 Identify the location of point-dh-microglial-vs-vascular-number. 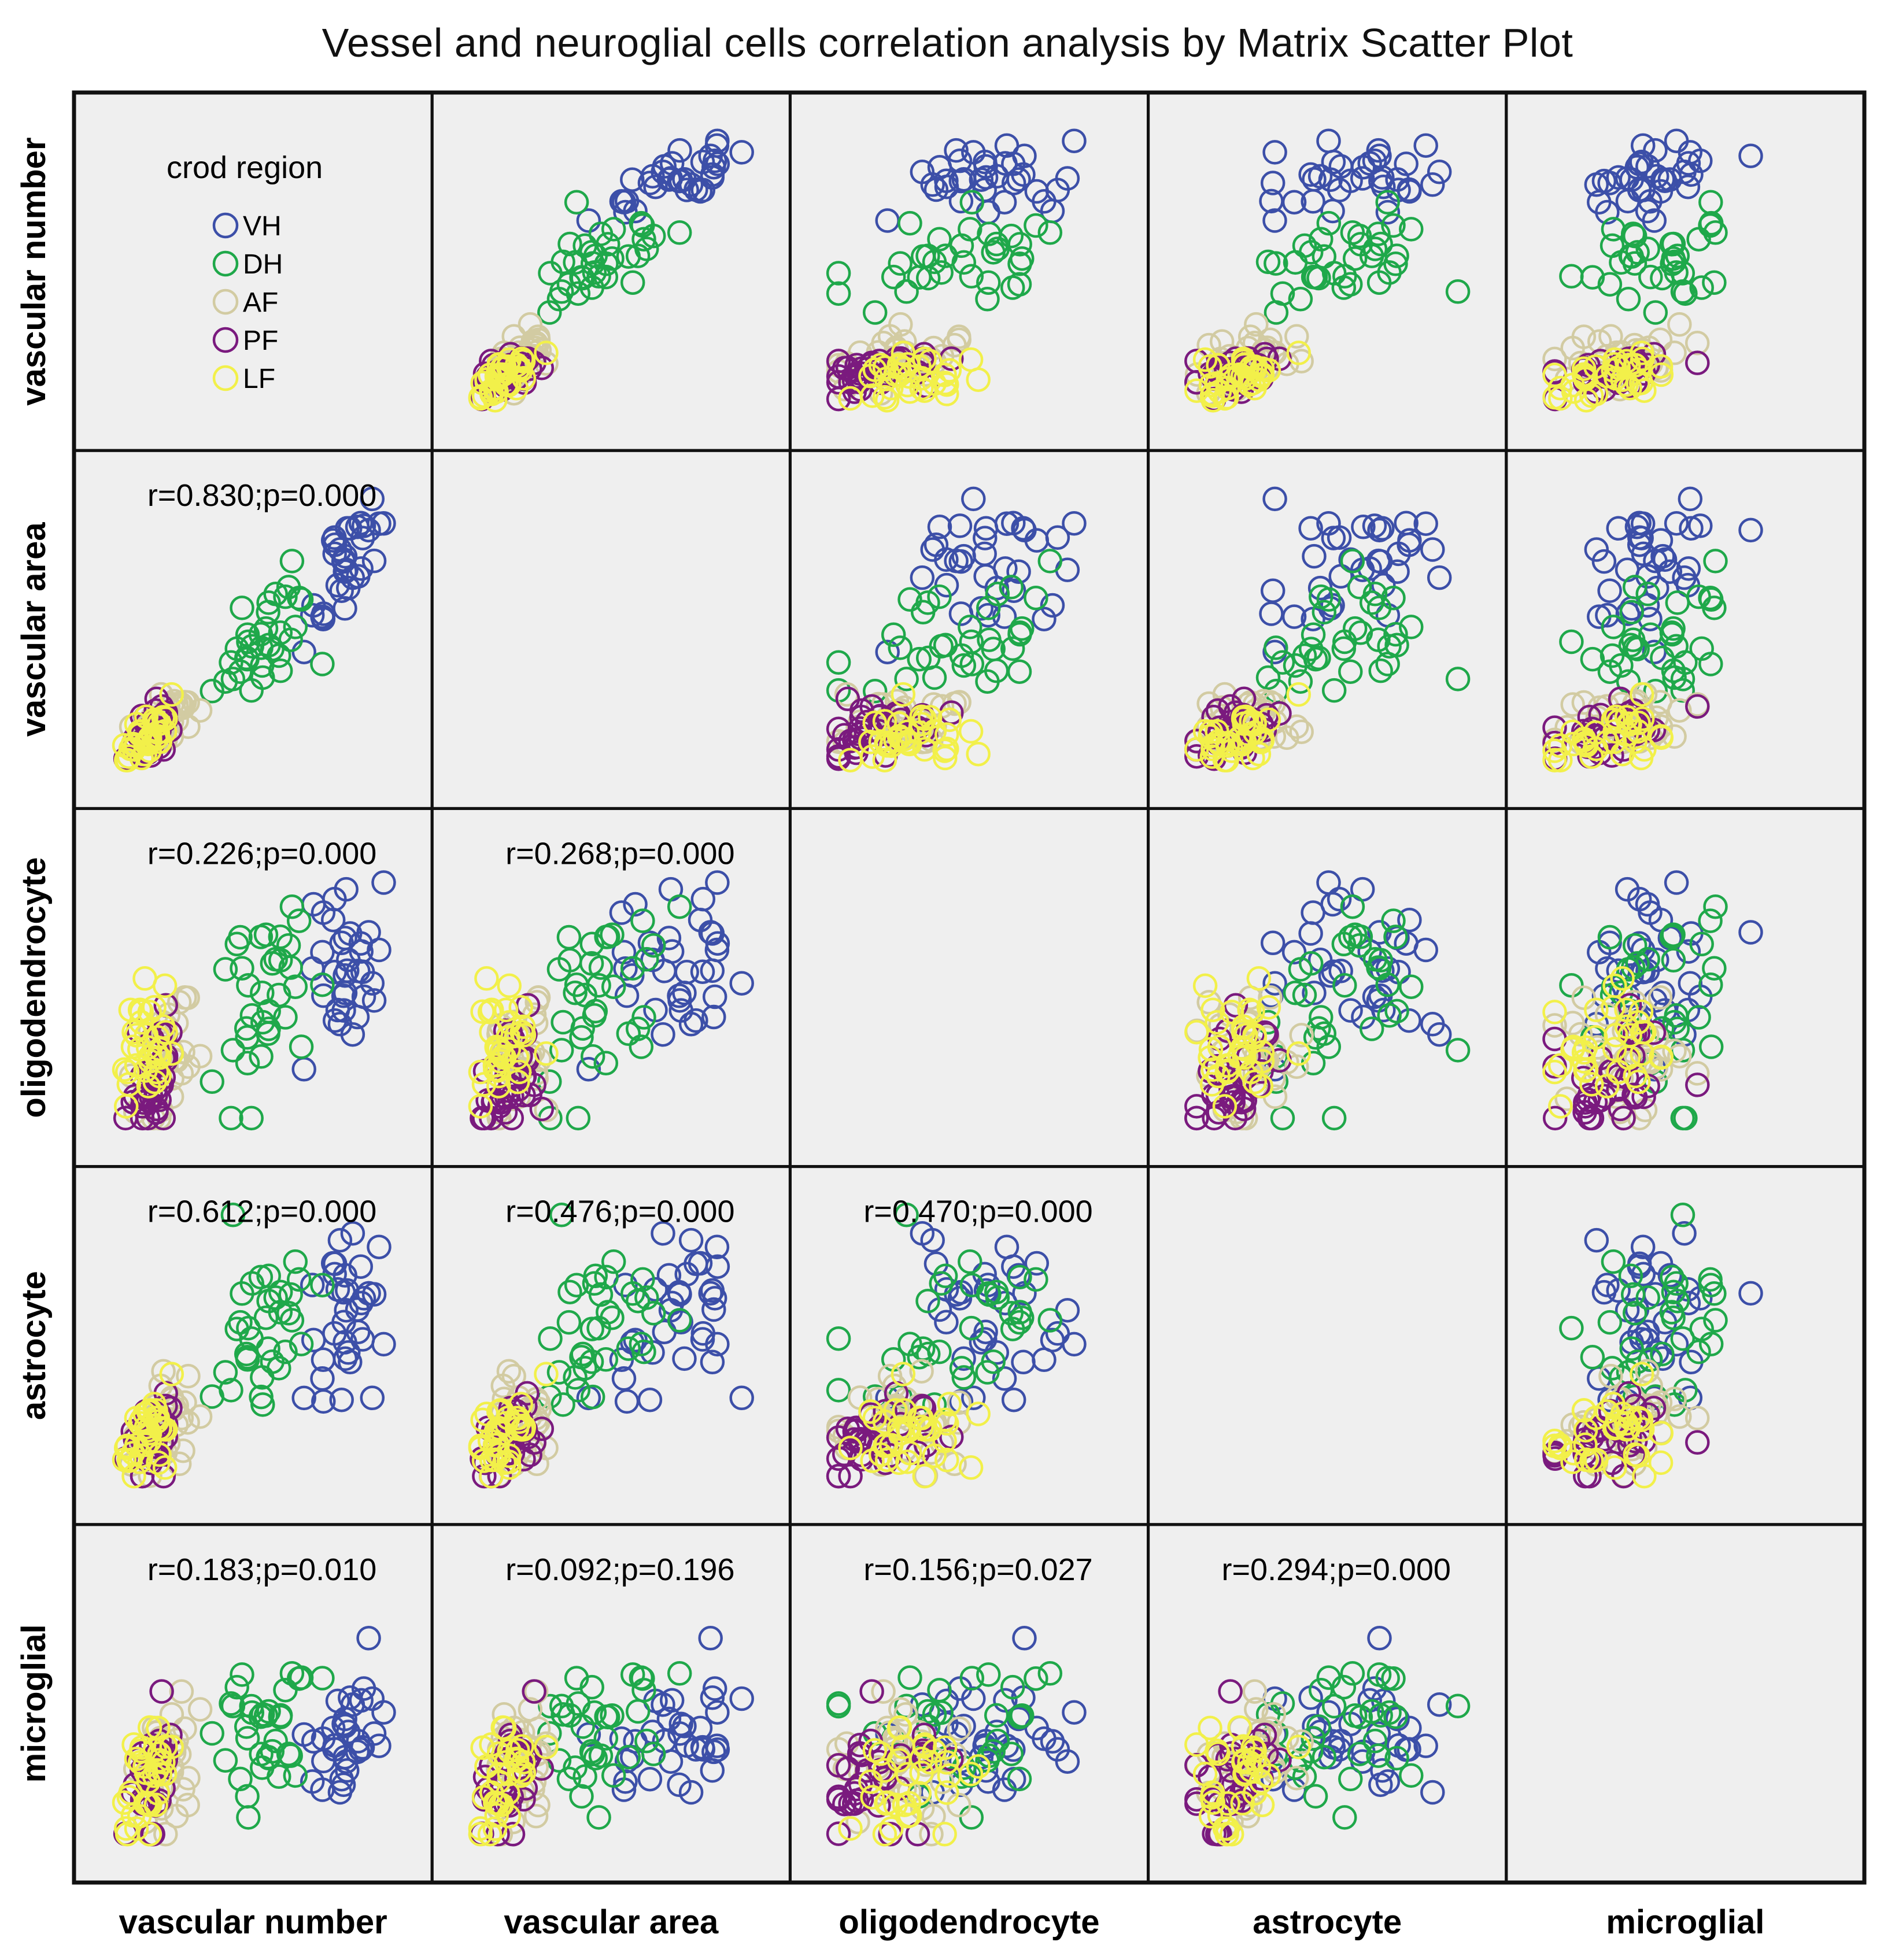
(212, 1734).